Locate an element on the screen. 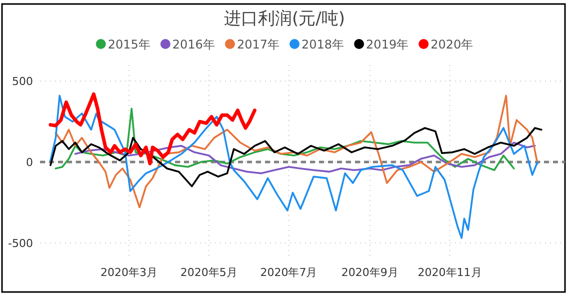 This screenshot has width=569, height=295. legend-label: 2015年 is located at coordinates (129, 45).